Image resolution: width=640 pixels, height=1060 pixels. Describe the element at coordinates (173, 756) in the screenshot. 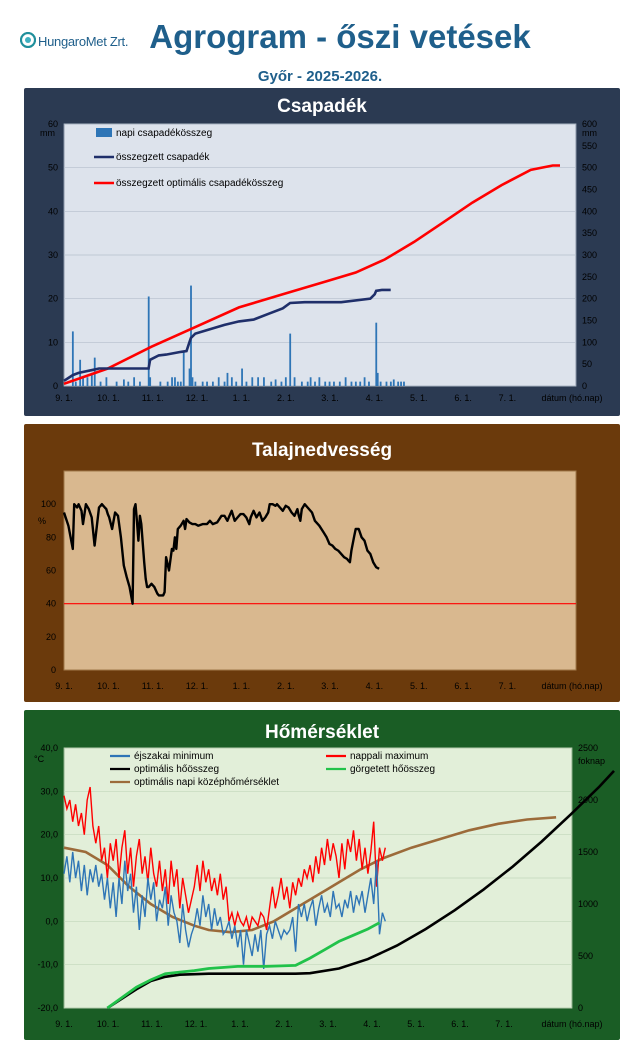

I see `legend-label: éjszakai minimum` at that location.